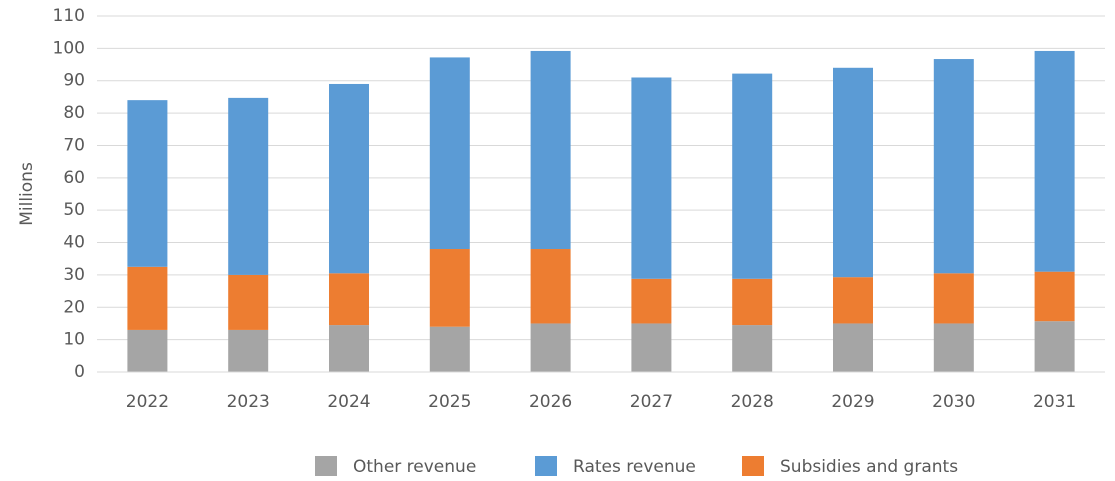  I want to click on x-tick-label: 2026, so click(550, 402).